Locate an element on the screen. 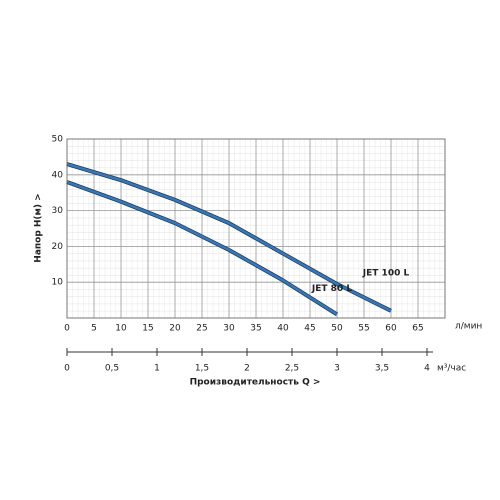  x2-tick-label: 3 is located at coordinates (337, 369).